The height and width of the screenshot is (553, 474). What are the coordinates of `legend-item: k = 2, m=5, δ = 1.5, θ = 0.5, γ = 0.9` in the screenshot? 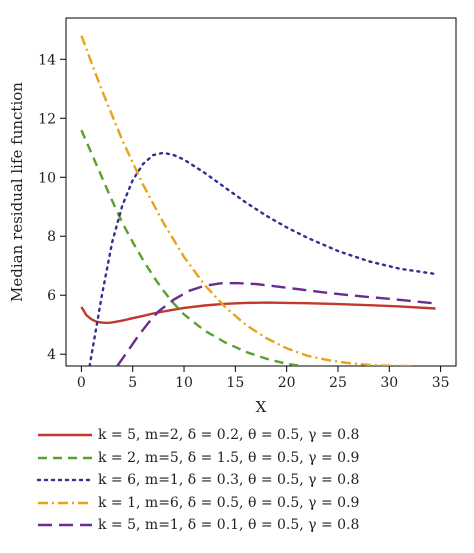 It's located at (242, 458).